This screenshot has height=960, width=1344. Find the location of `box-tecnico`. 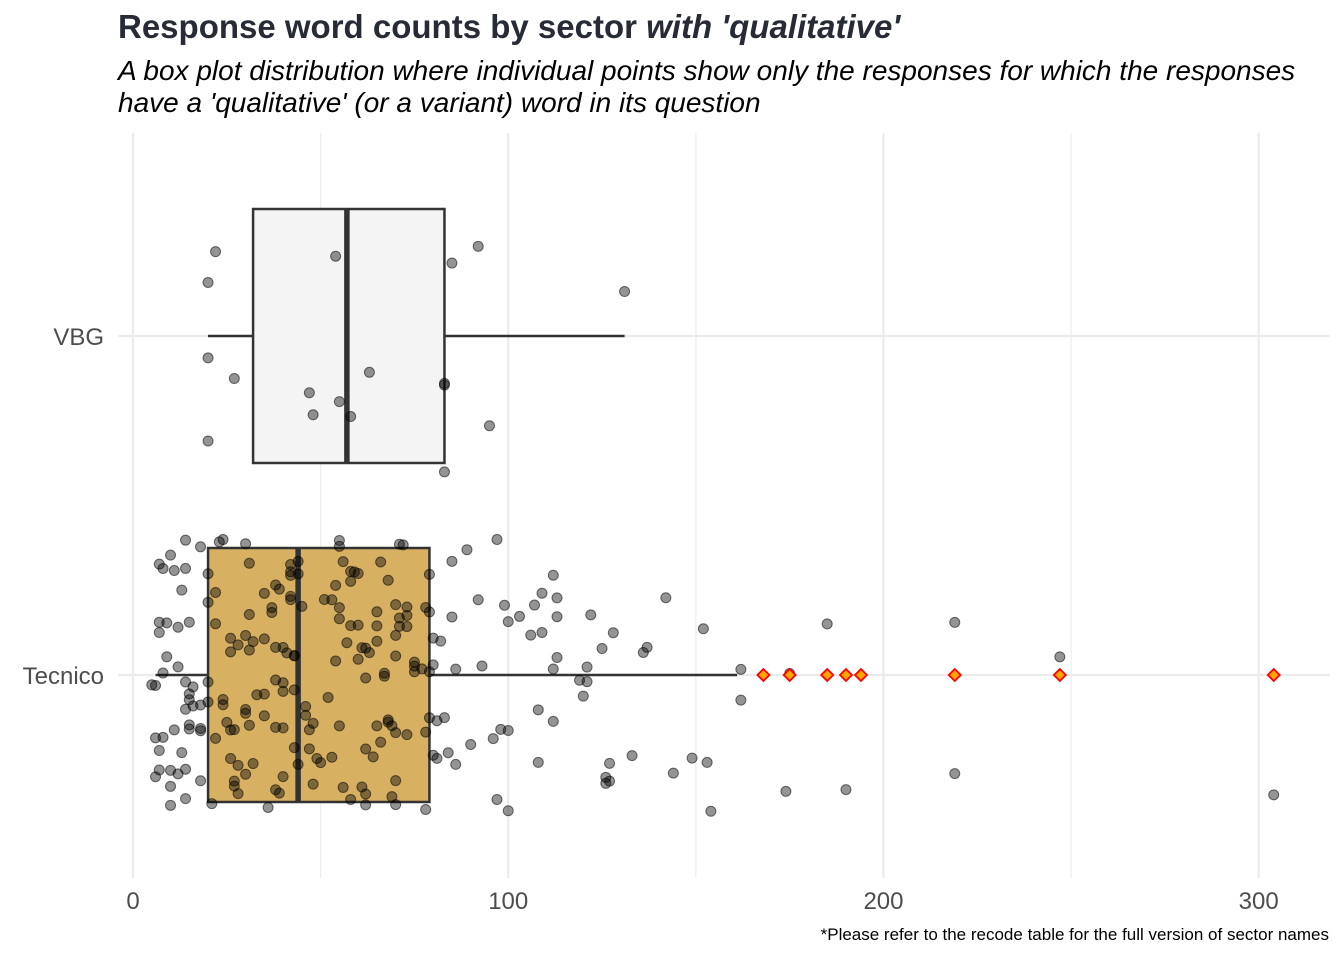

box-tecnico is located at coordinates (318, 675).